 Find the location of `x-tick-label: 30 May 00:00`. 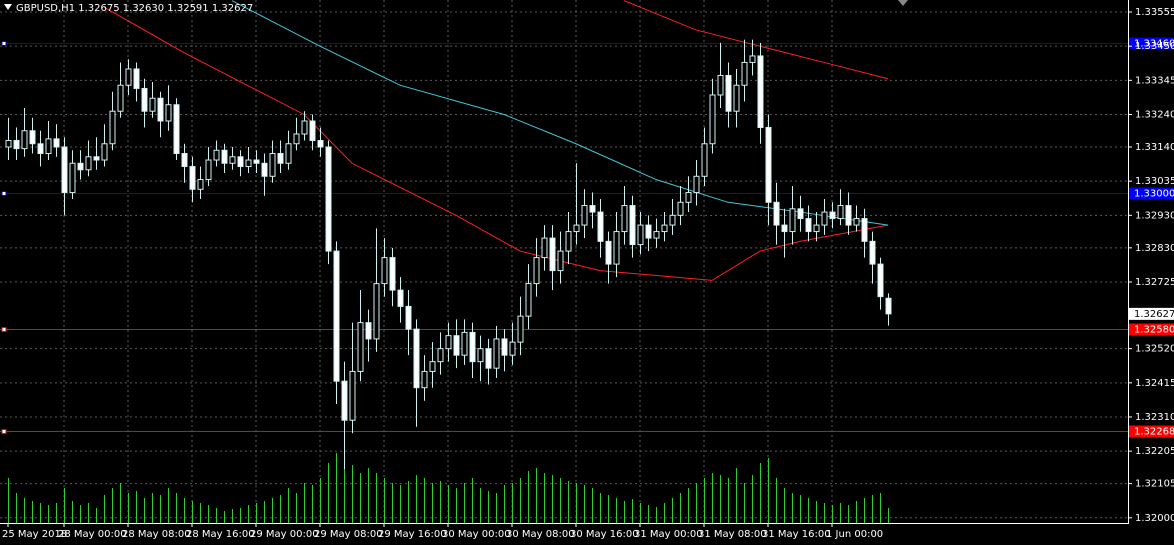

x-tick-label: 30 May 00:00 is located at coordinates (476, 534).